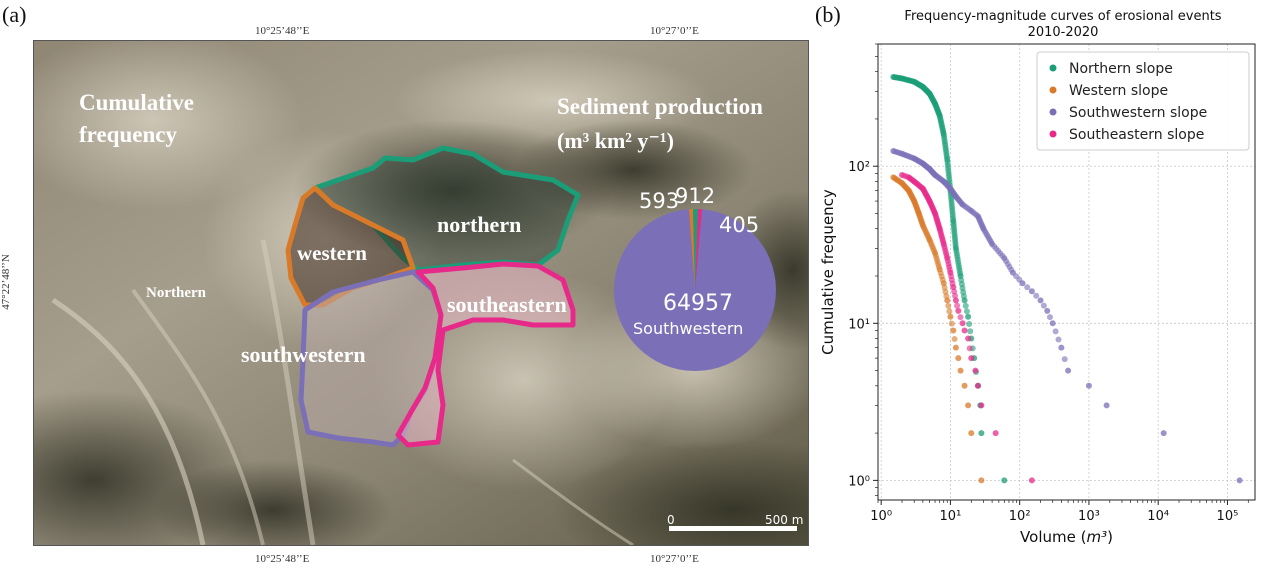 The width and height of the screenshot is (1264, 569). I want to click on label-southwestern: southwestern, so click(303, 354).